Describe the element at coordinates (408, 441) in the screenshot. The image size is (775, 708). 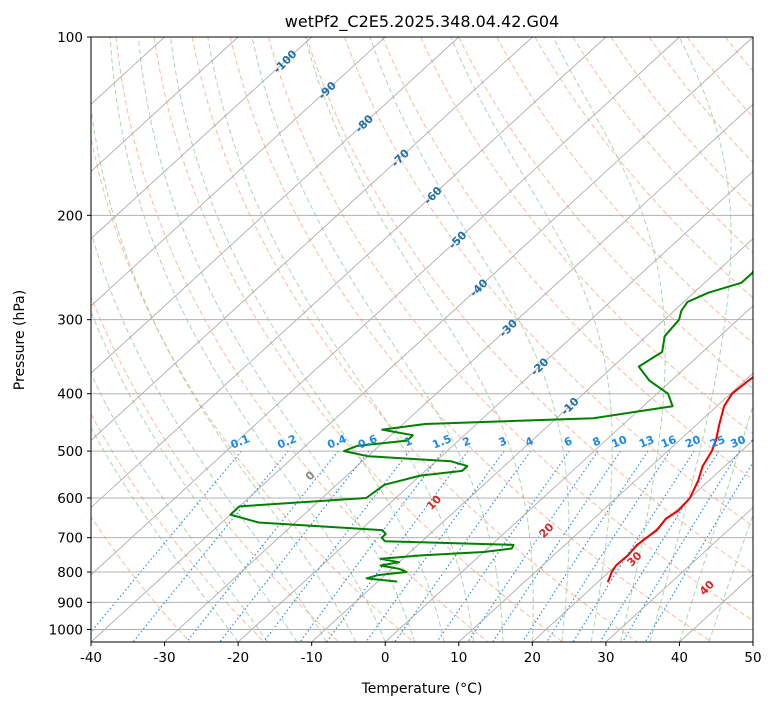
I see `mixing-ratio-label: 1` at that location.